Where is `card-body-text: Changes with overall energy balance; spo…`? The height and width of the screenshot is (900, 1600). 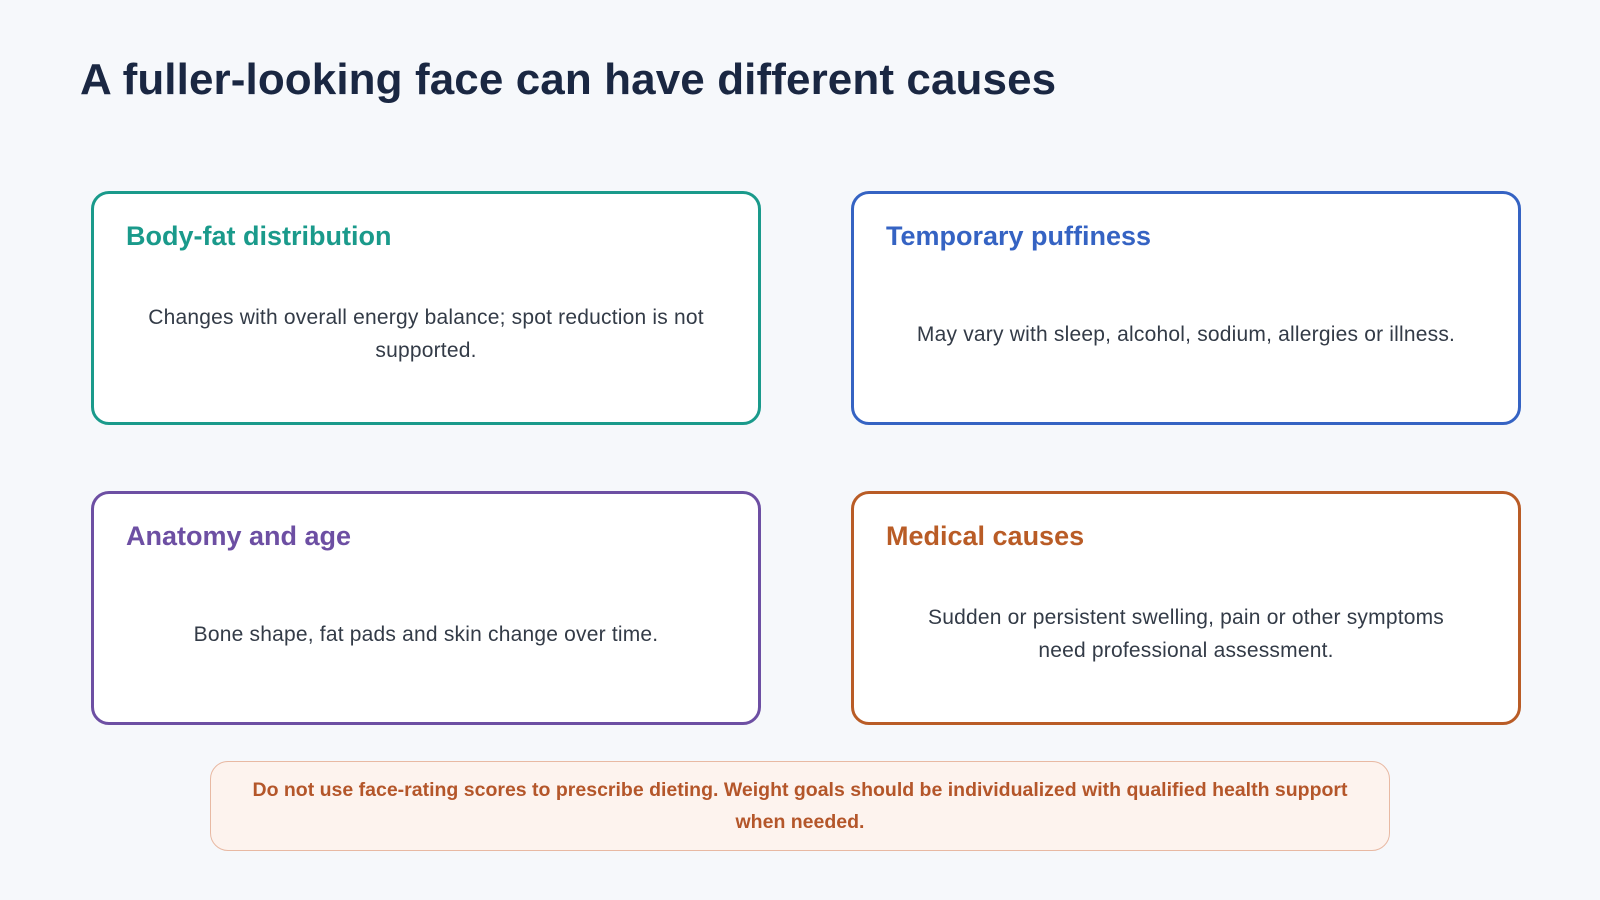
card-body-text: Changes with overall energy balance; spo… is located at coordinates (426, 334).